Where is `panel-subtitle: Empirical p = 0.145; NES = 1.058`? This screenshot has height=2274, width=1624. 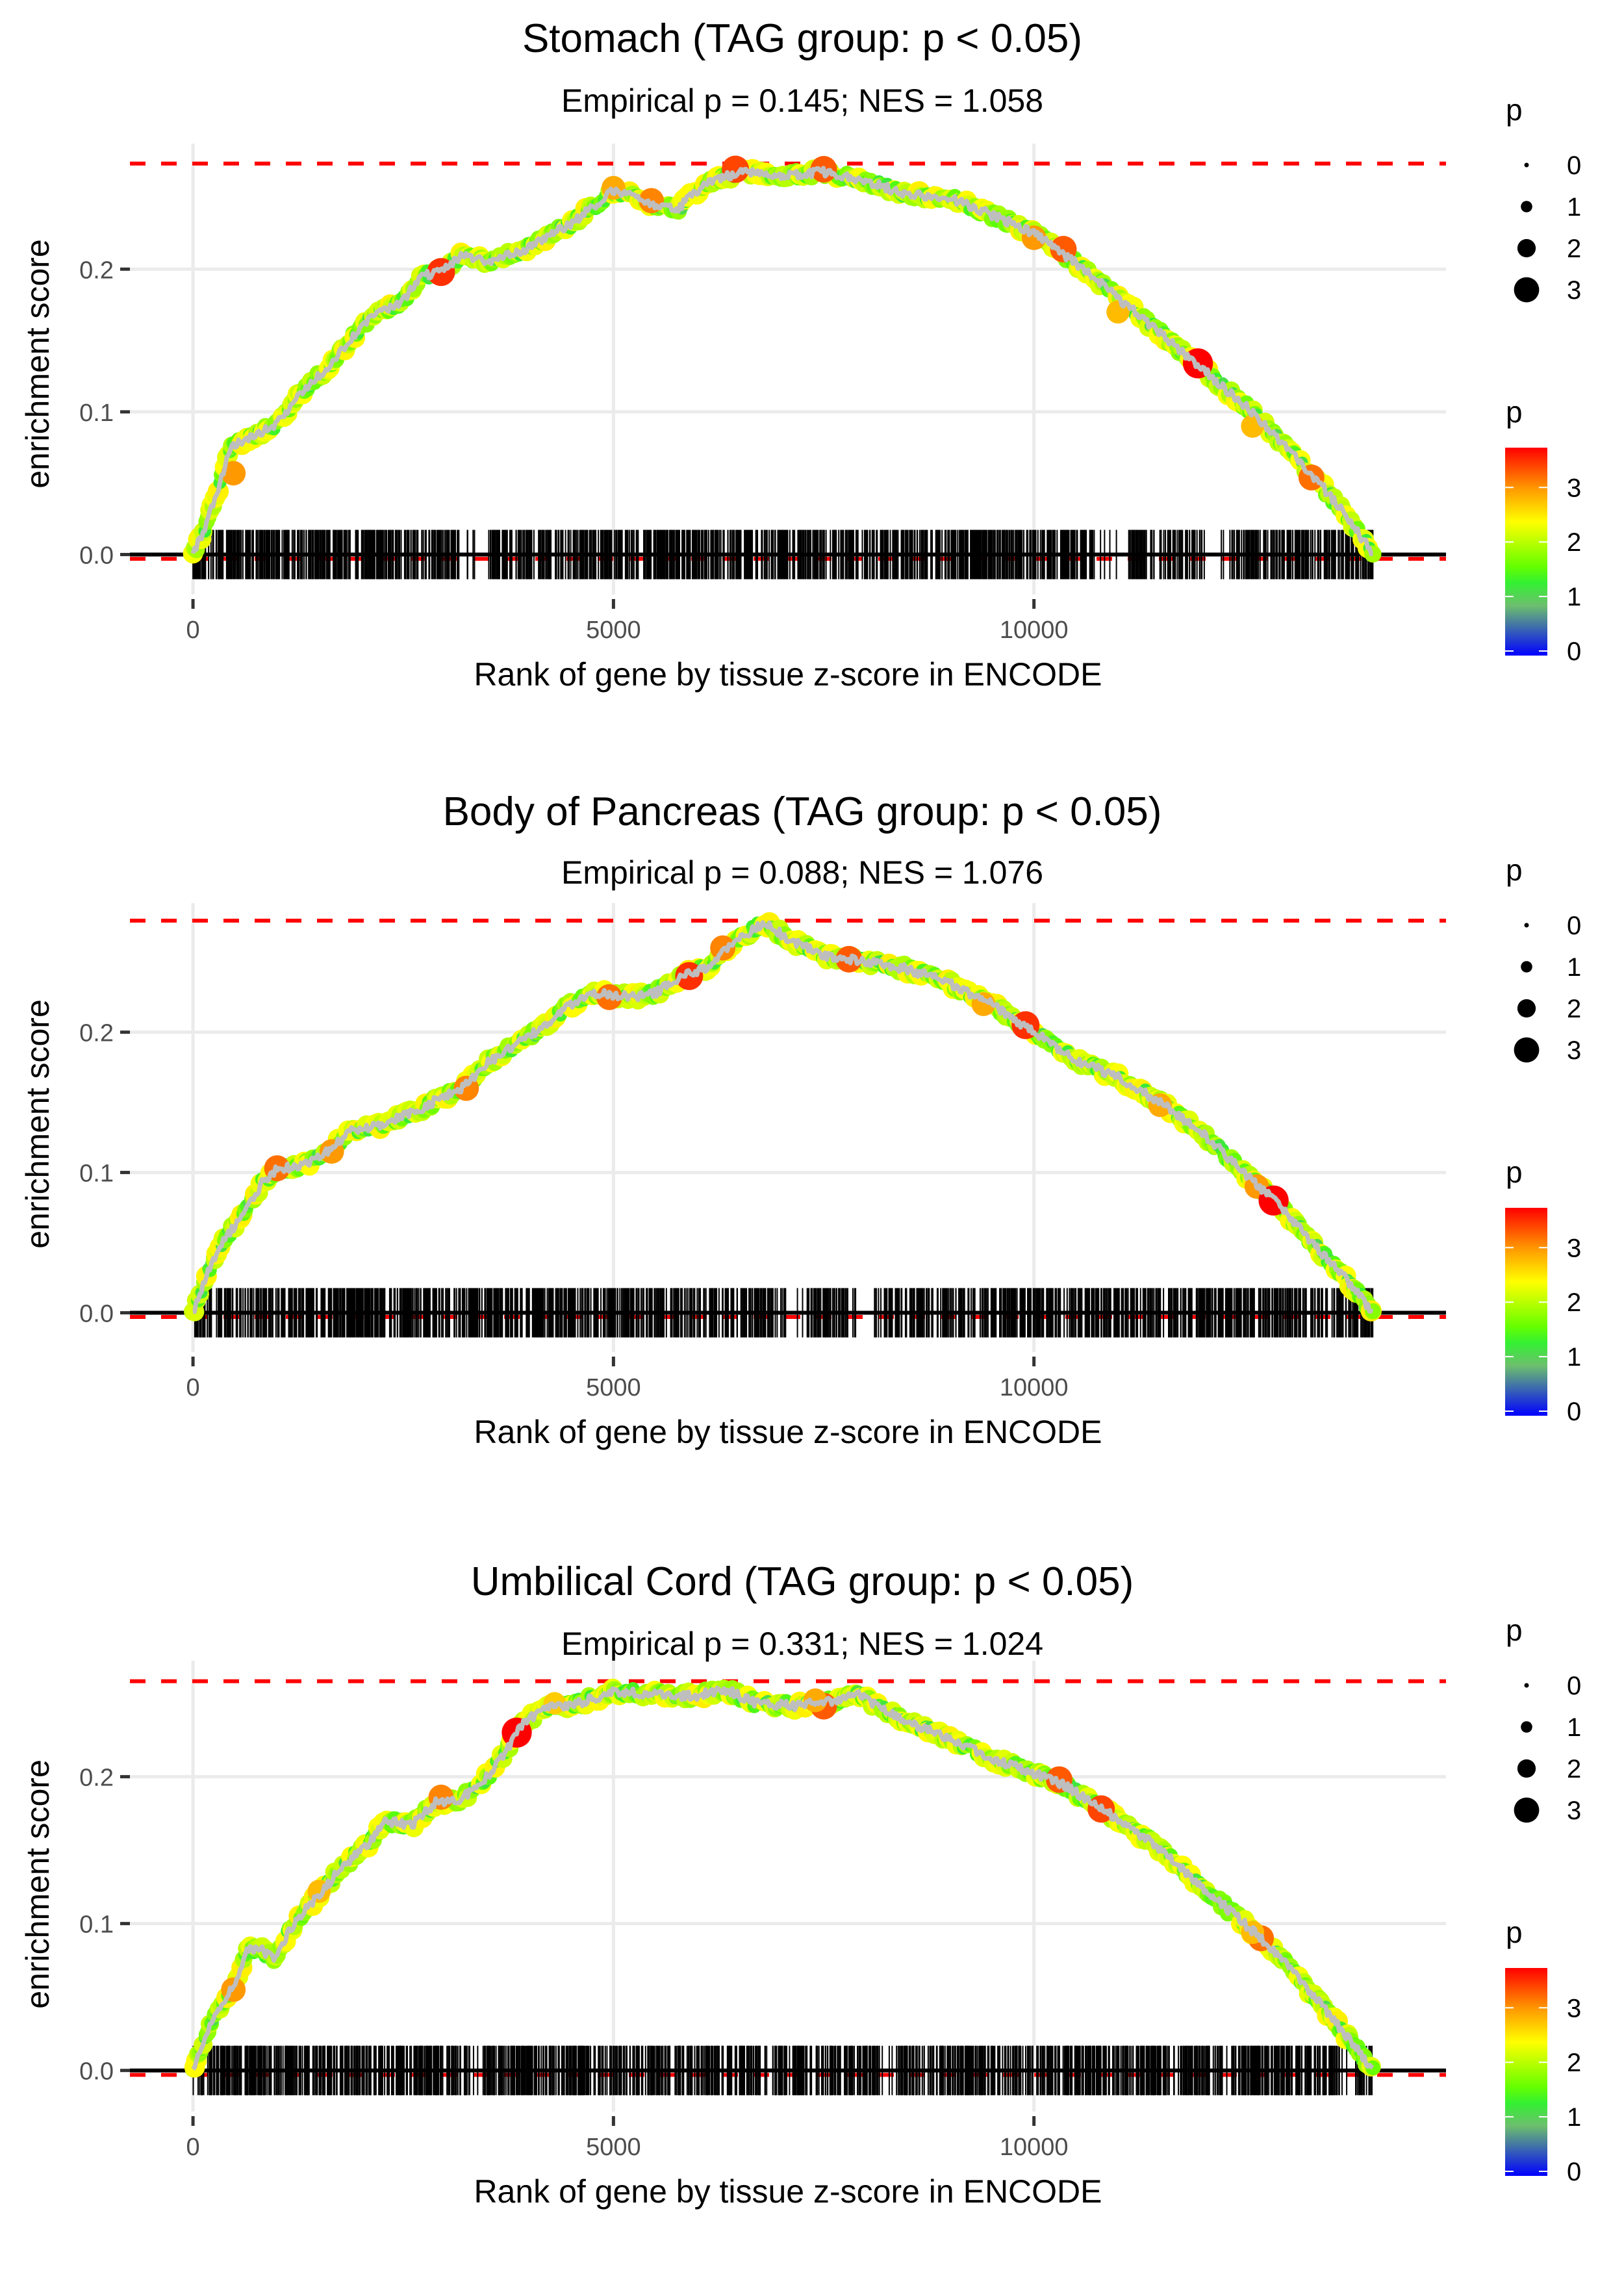 panel-subtitle: Empirical p = 0.145; NES = 1.058 is located at coordinates (802, 101).